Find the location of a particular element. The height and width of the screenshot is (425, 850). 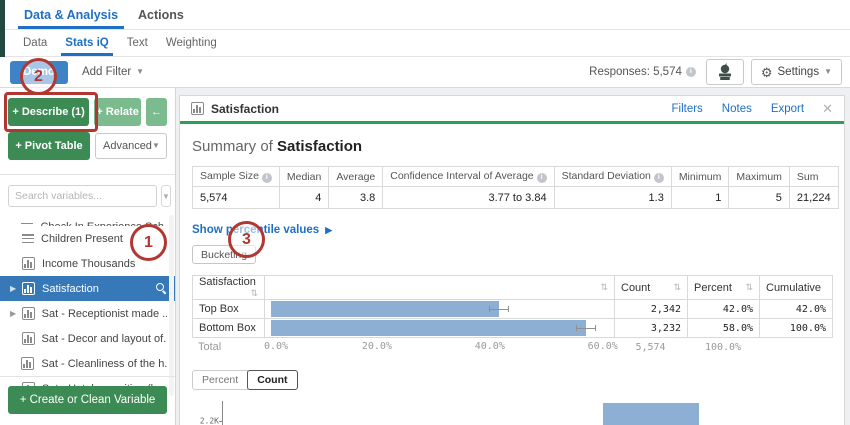

minimum-value: 1 is located at coordinates (700, 197).